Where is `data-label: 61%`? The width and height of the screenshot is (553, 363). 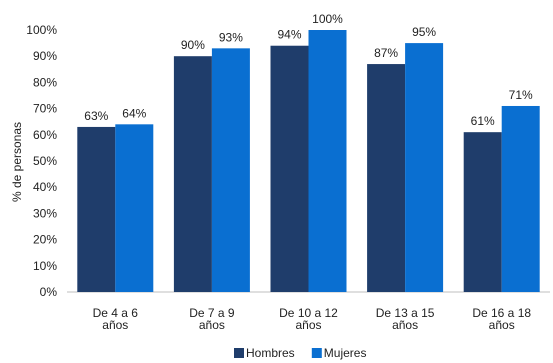
data-label: 61% is located at coordinates (483, 121).